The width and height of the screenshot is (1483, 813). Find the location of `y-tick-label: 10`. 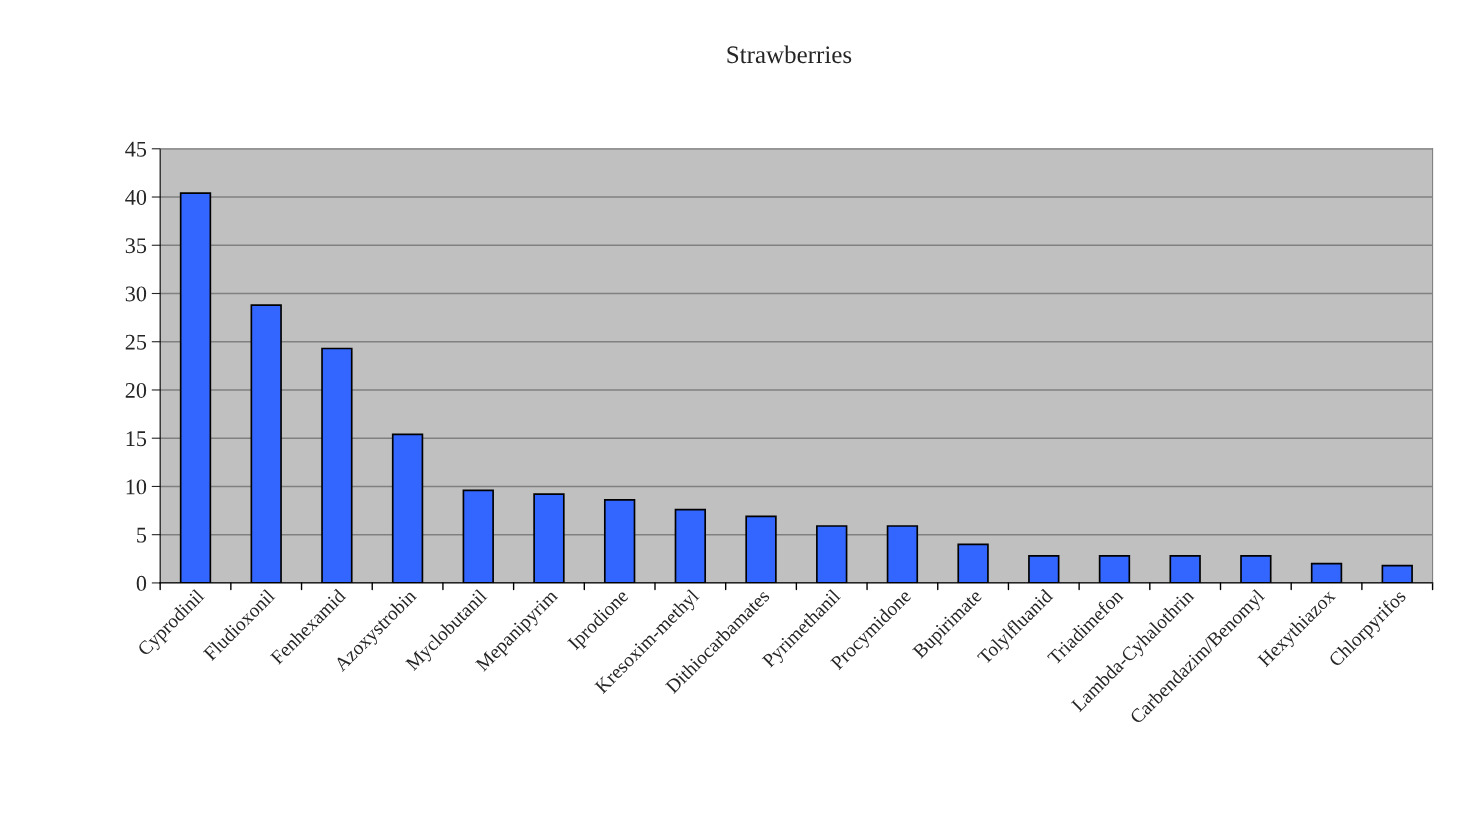

y-tick-label: 10 is located at coordinates (136, 487).